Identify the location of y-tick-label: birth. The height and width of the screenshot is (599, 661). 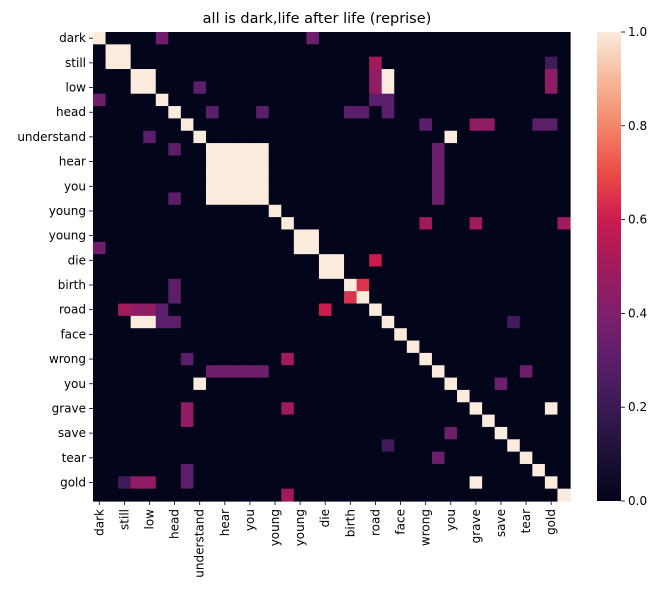
(72, 285).